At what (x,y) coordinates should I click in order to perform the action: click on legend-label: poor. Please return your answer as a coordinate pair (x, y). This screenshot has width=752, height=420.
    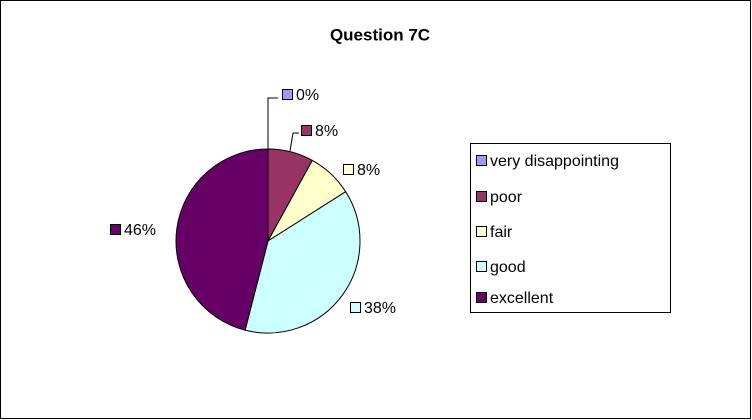
    Looking at the image, I should click on (506, 197).